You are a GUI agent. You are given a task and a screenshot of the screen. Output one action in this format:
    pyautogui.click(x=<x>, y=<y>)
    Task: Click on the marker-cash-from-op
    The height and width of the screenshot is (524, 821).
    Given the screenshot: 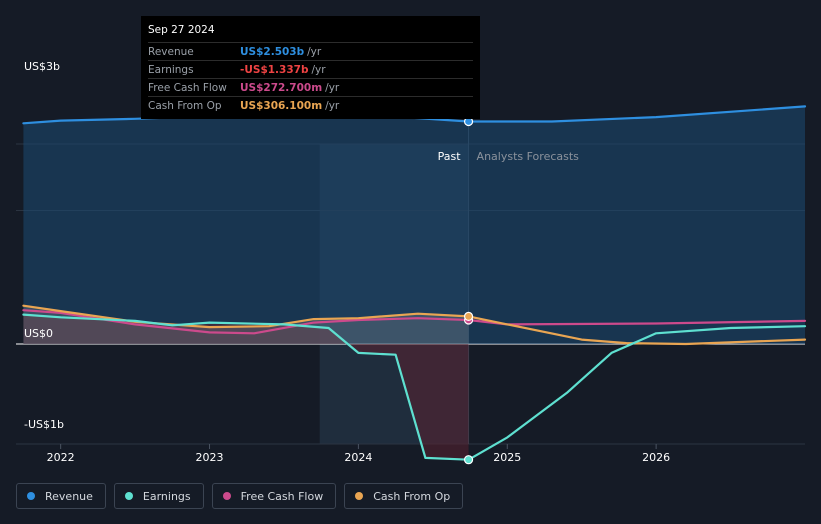 What is the action you would take?
    pyautogui.click(x=468, y=316)
    